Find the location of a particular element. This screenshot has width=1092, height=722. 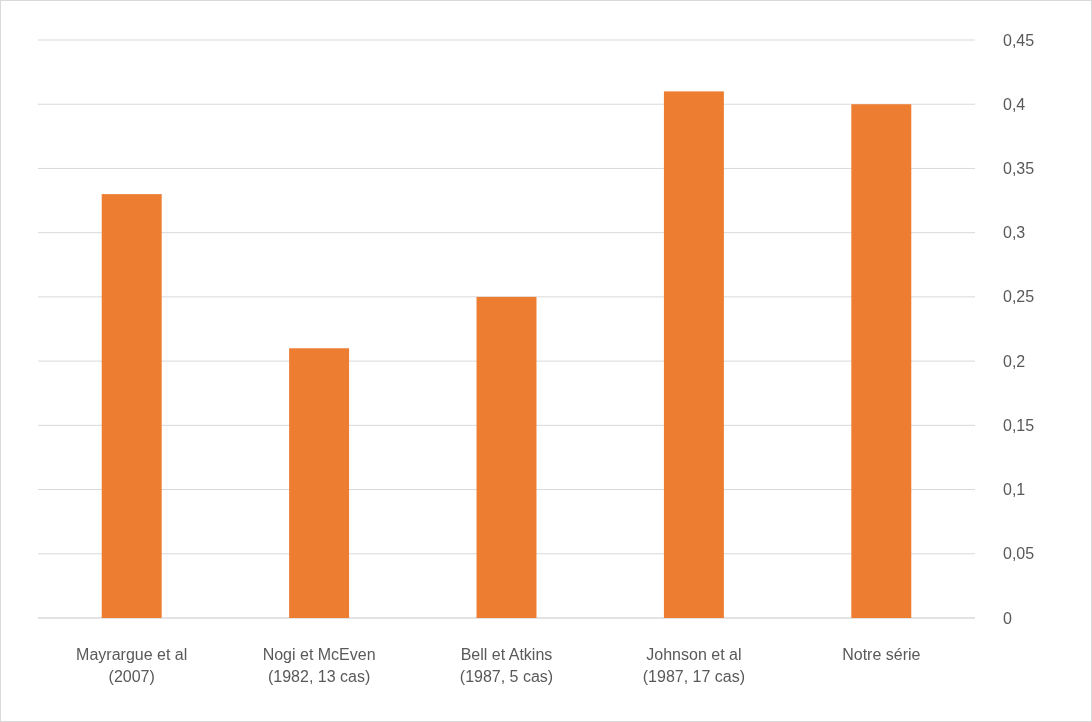

y-tick-label: 0,05 is located at coordinates (1019, 554).